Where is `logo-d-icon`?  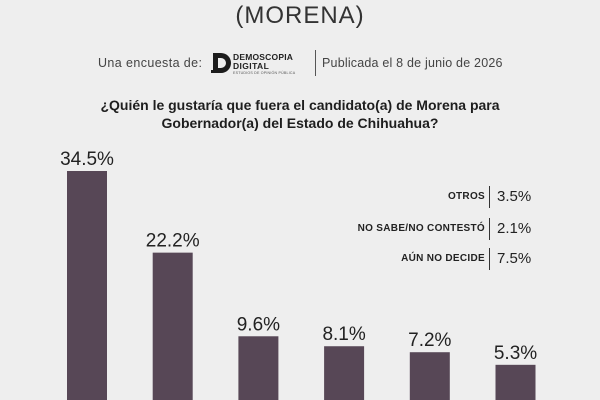
logo-d-icon is located at coordinates (221, 63).